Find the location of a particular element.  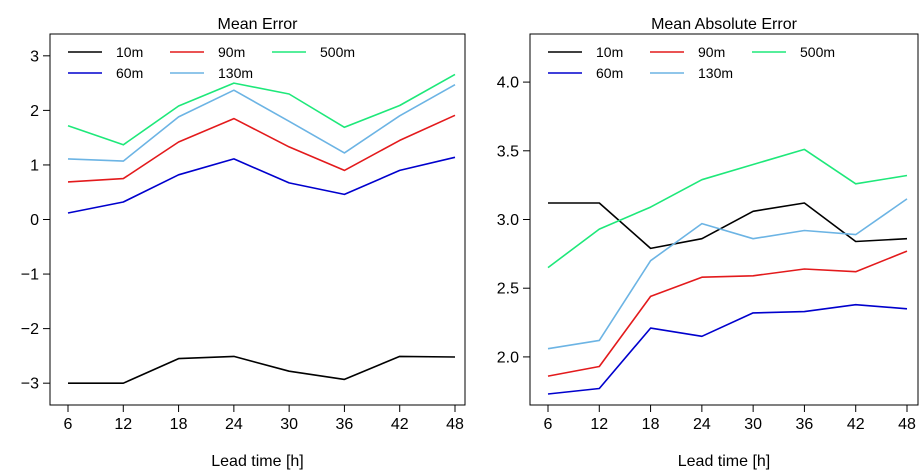

chart-title: Mean Error is located at coordinates (257, 24).